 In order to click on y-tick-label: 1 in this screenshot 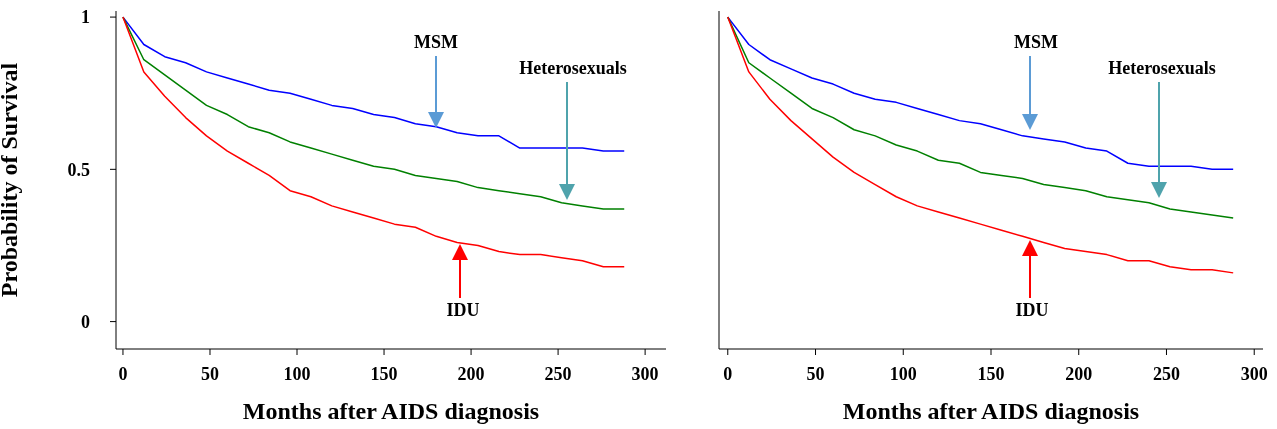, I will do `click(85, 17)`.